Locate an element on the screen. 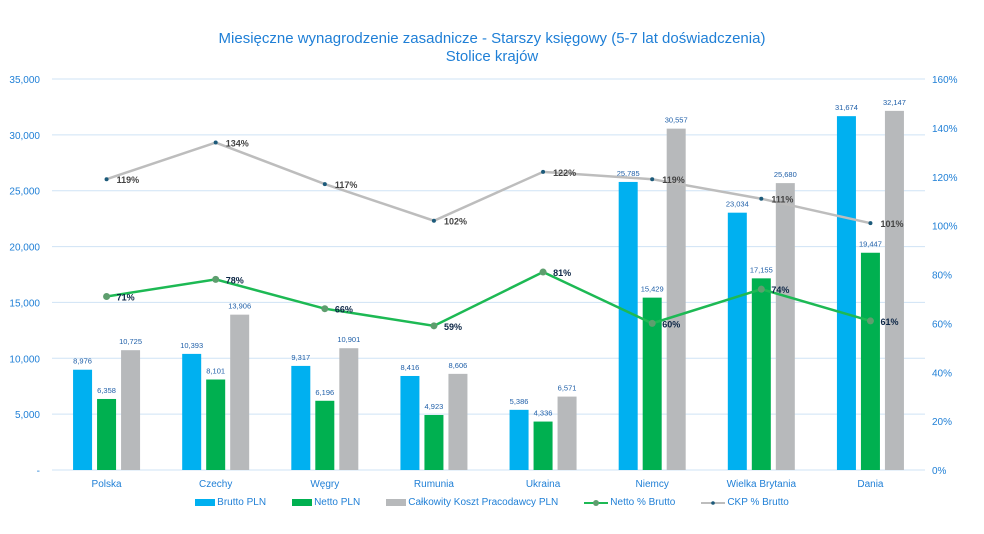 This screenshot has width=984, height=534. y-right-tick-label: 80% is located at coordinates (942, 276).